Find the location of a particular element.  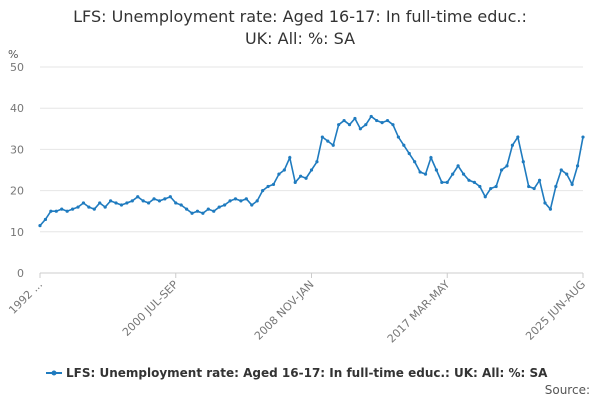

y-tick-label: 0 is located at coordinates (20, 273).